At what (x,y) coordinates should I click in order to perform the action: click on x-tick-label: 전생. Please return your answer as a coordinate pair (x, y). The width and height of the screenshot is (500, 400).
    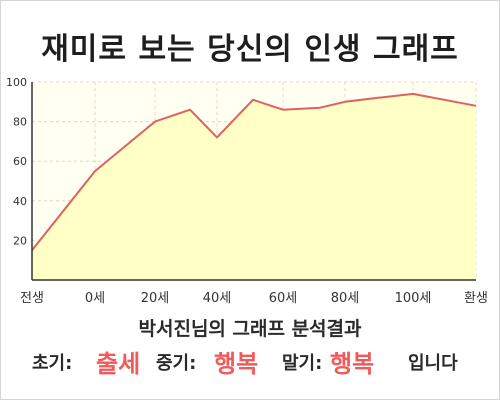
    Looking at the image, I should click on (32, 298).